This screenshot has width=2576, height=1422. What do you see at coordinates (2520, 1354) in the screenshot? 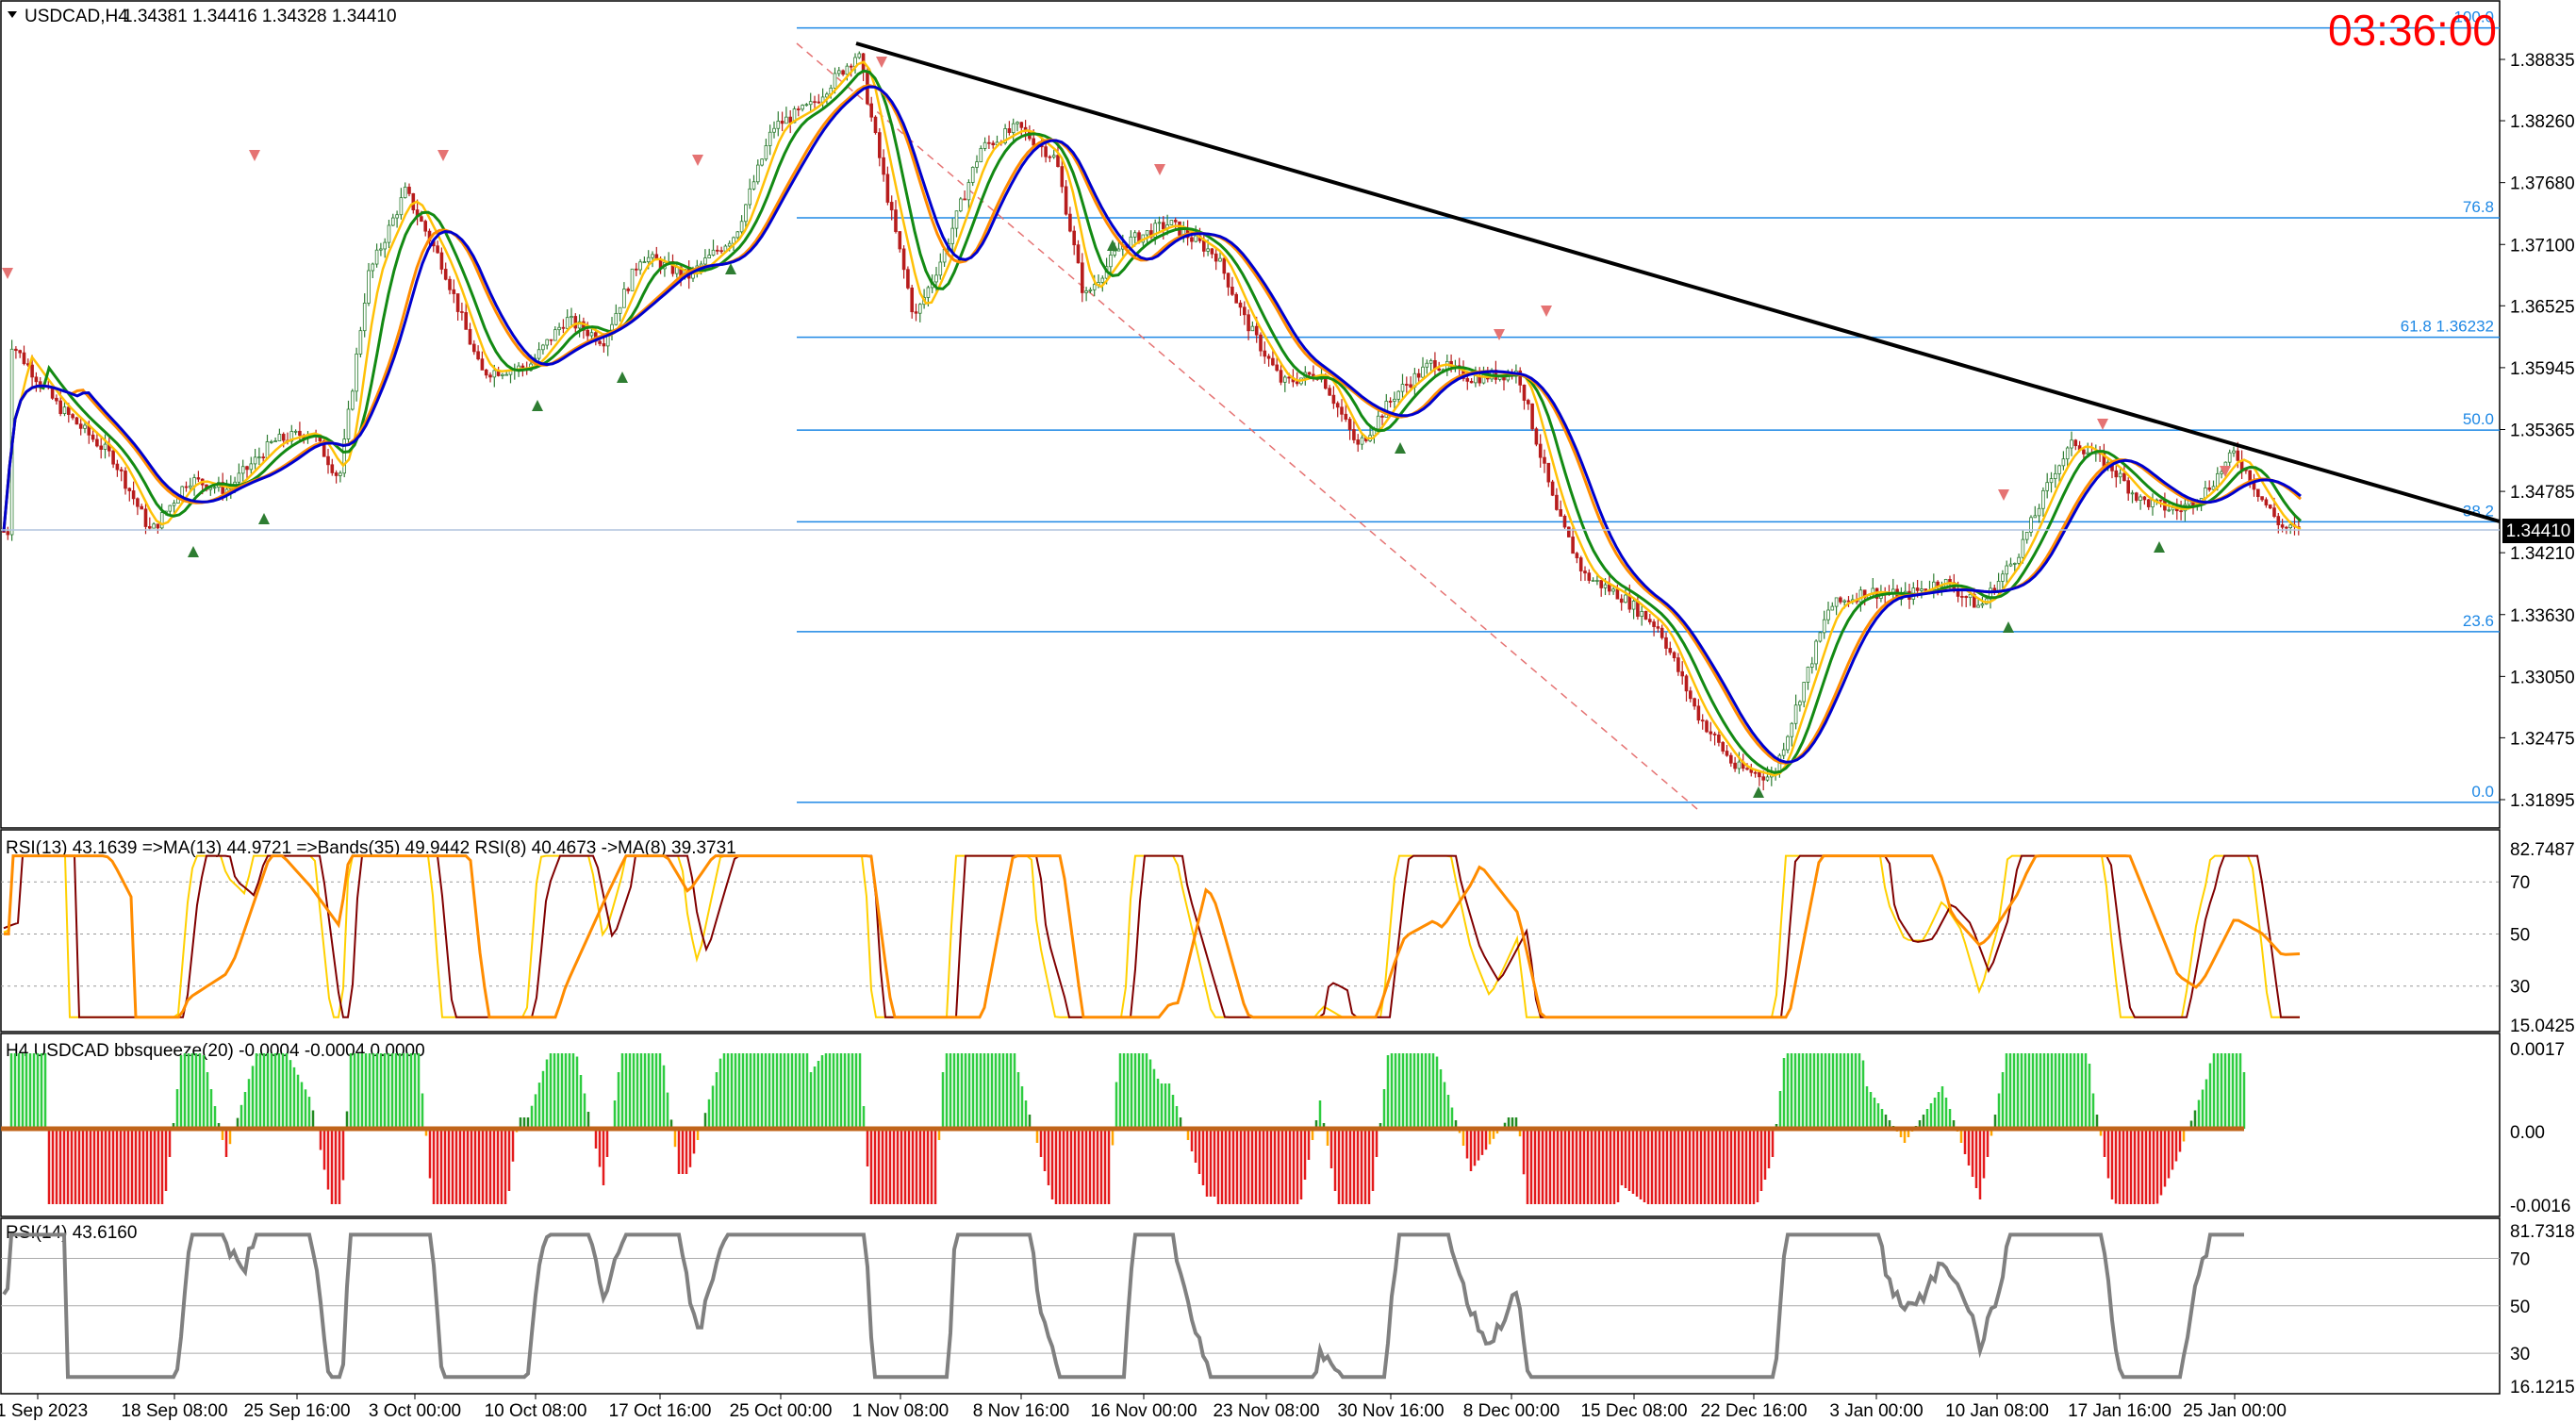
I see `rsi14-tick-label: 30` at bounding box center [2520, 1354].